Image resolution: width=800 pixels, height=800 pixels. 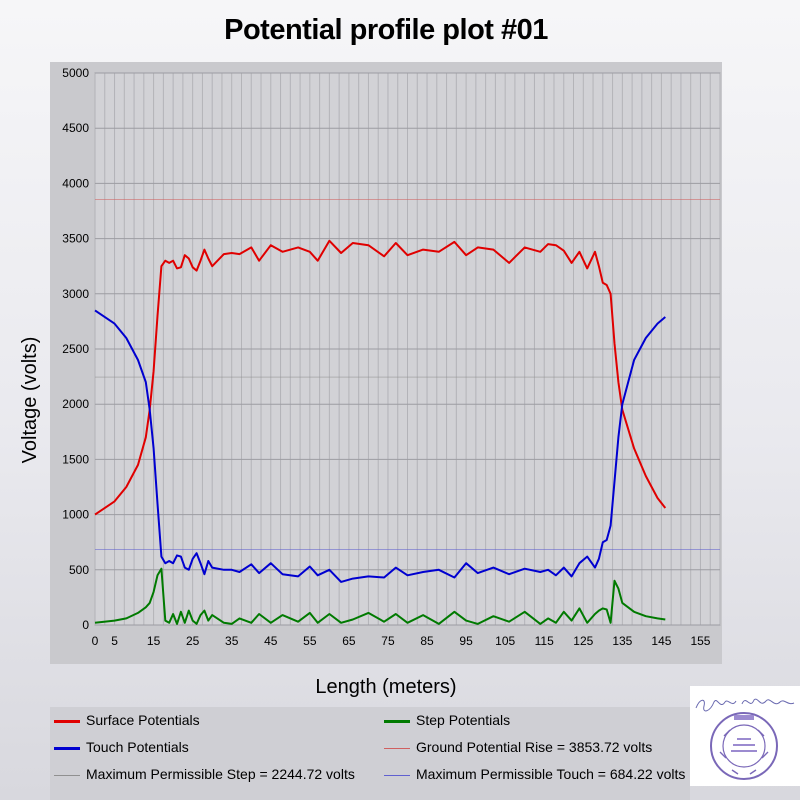 What do you see at coordinates (75, 459) in the screenshot?
I see `y-tick-label: 1500` at bounding box center [75, 459].